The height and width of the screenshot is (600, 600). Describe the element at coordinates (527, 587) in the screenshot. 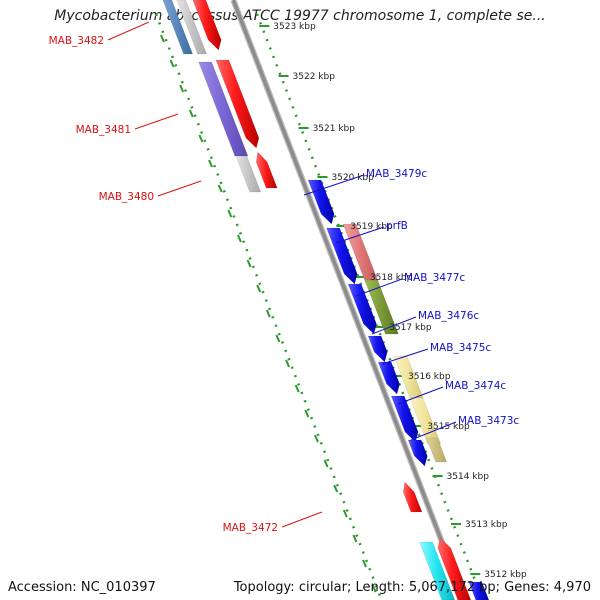

I see `genes-label: Genes:` at that location.